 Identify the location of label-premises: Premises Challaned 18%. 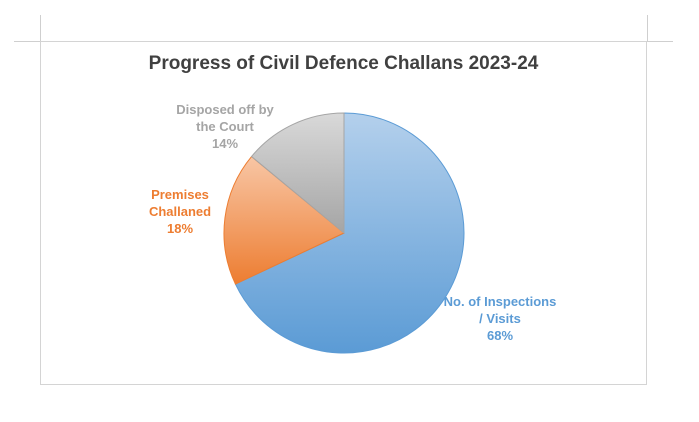
(180, 211).